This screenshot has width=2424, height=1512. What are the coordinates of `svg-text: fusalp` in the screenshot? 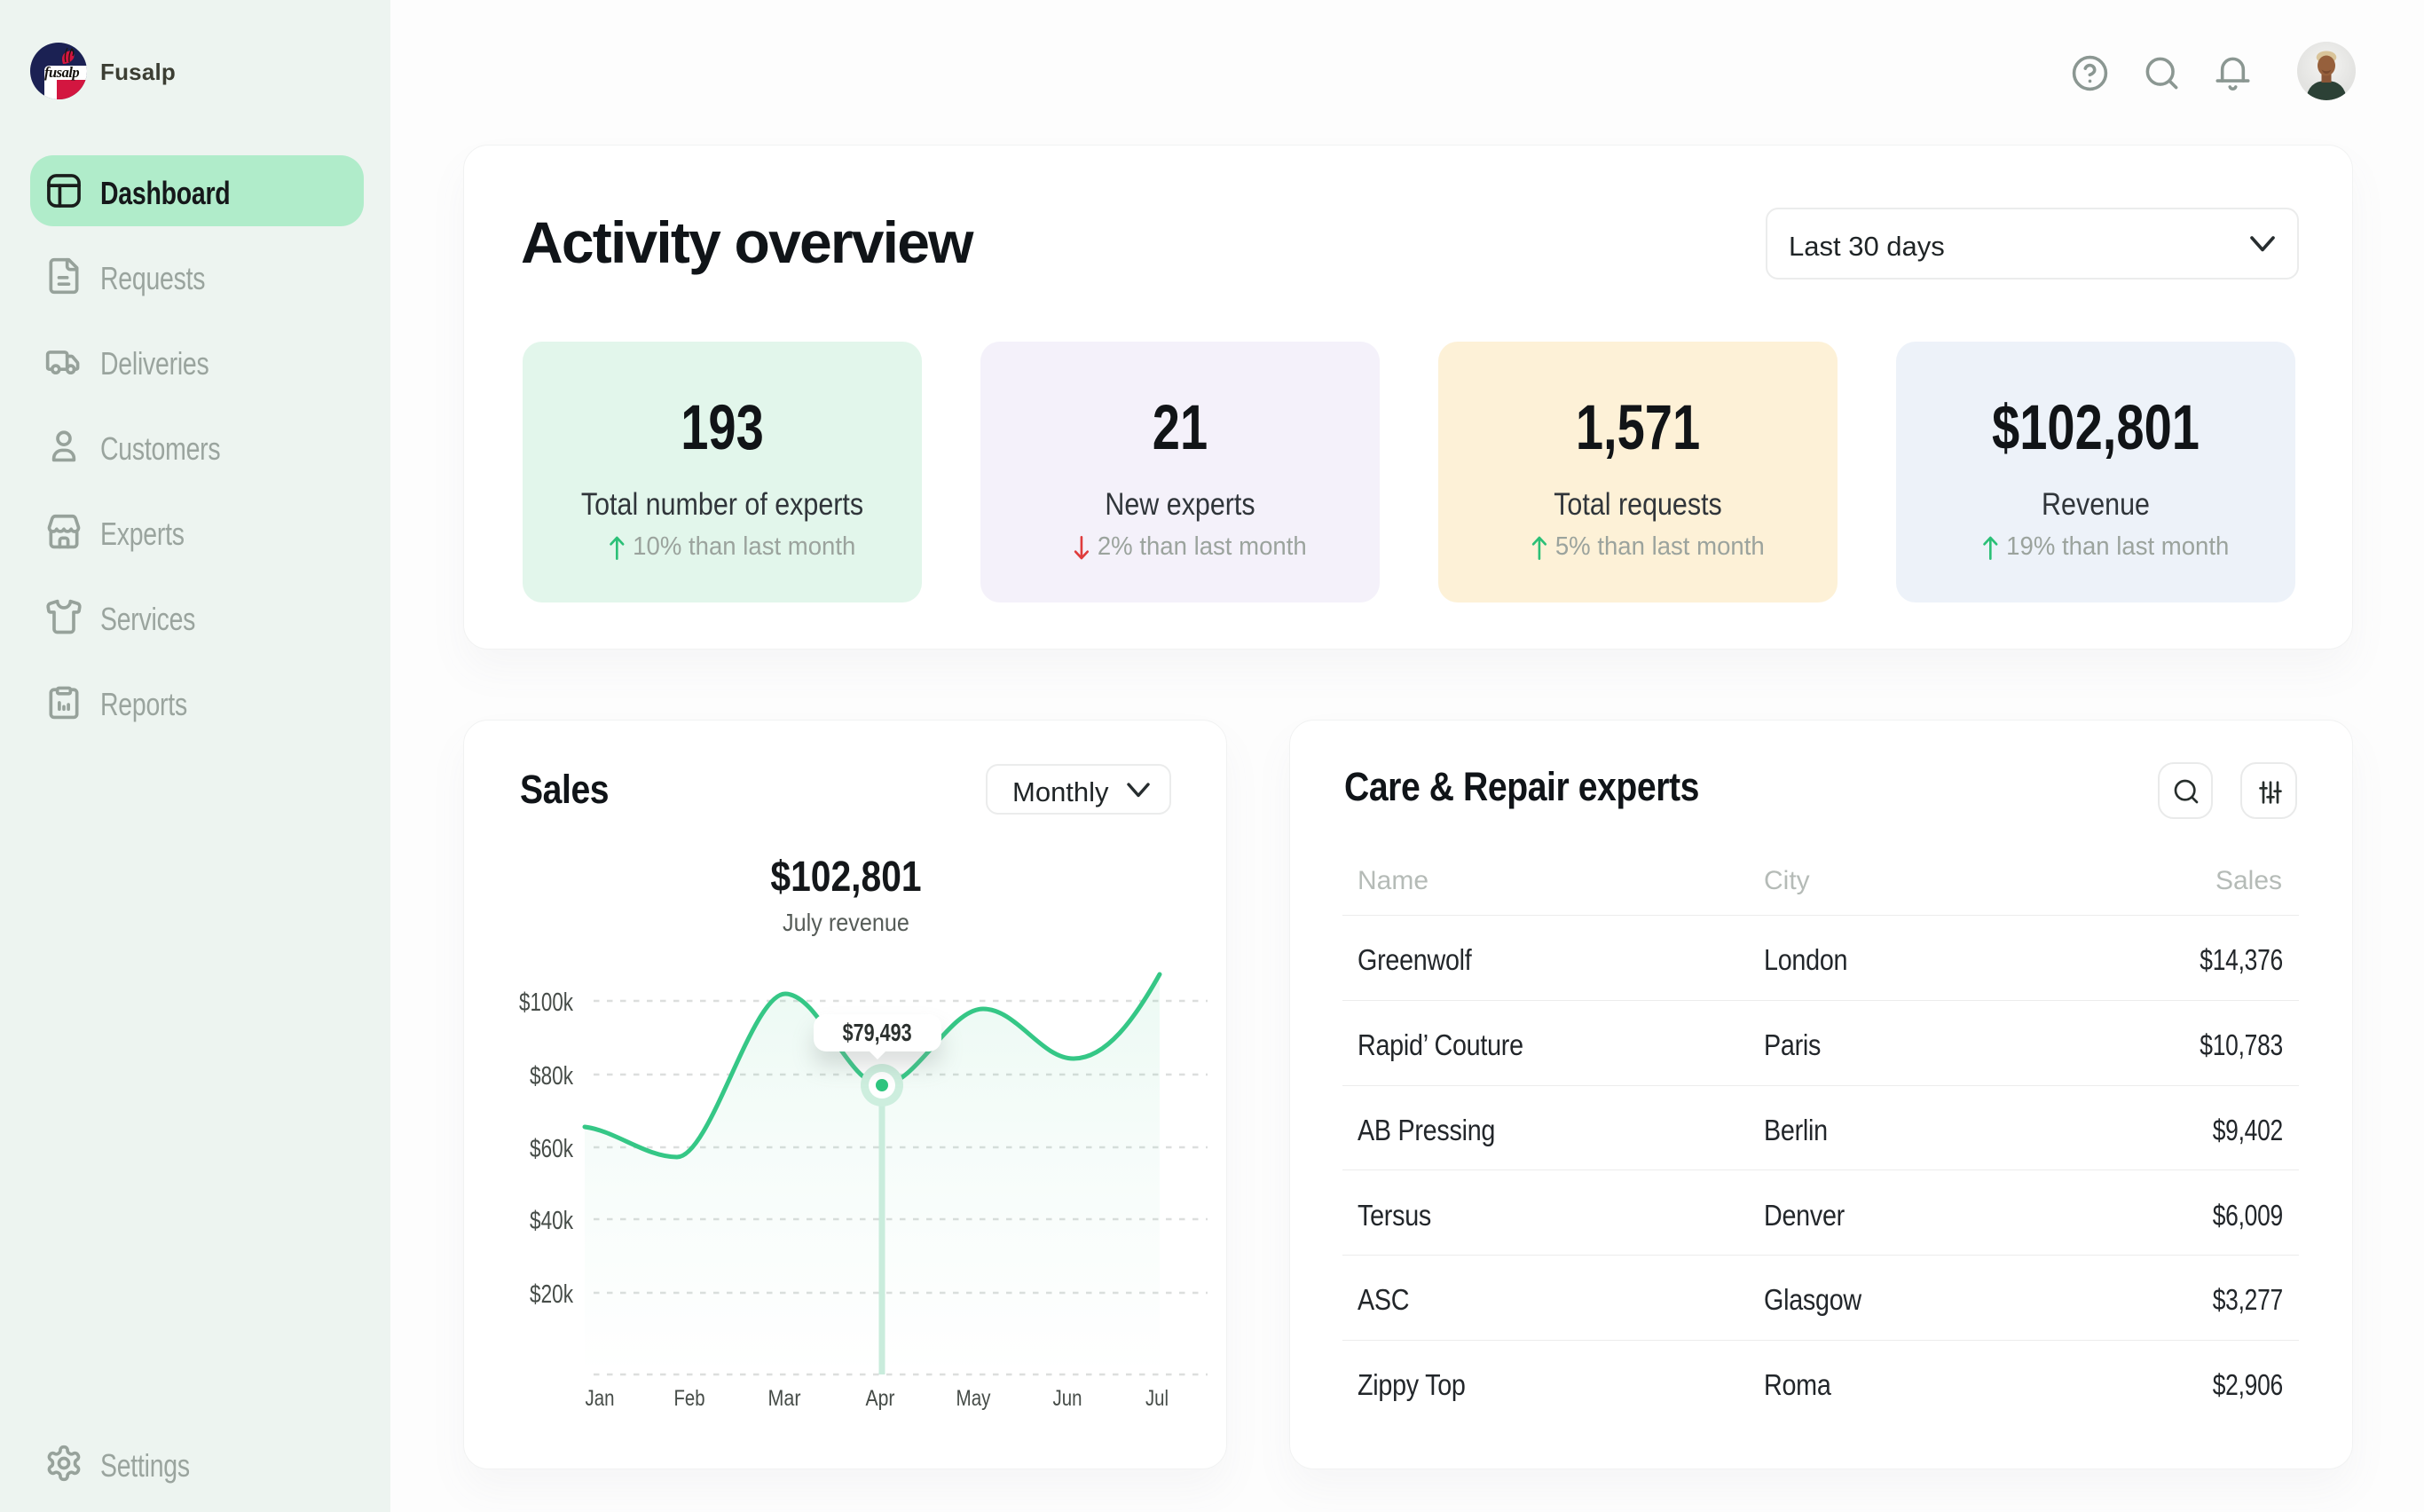 It's located at (61, 72).